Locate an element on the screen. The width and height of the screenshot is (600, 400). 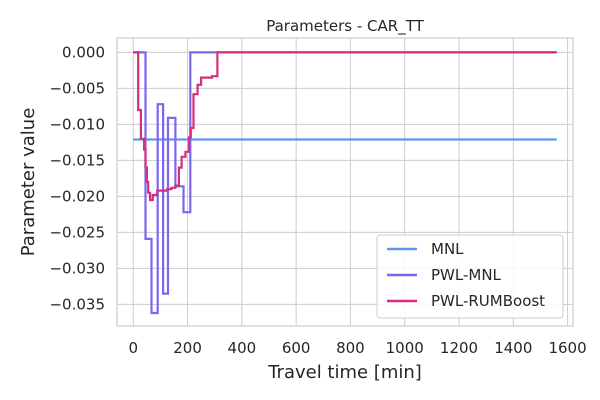
y-tick-label: 0.000 is located at coordinates (83, 52).